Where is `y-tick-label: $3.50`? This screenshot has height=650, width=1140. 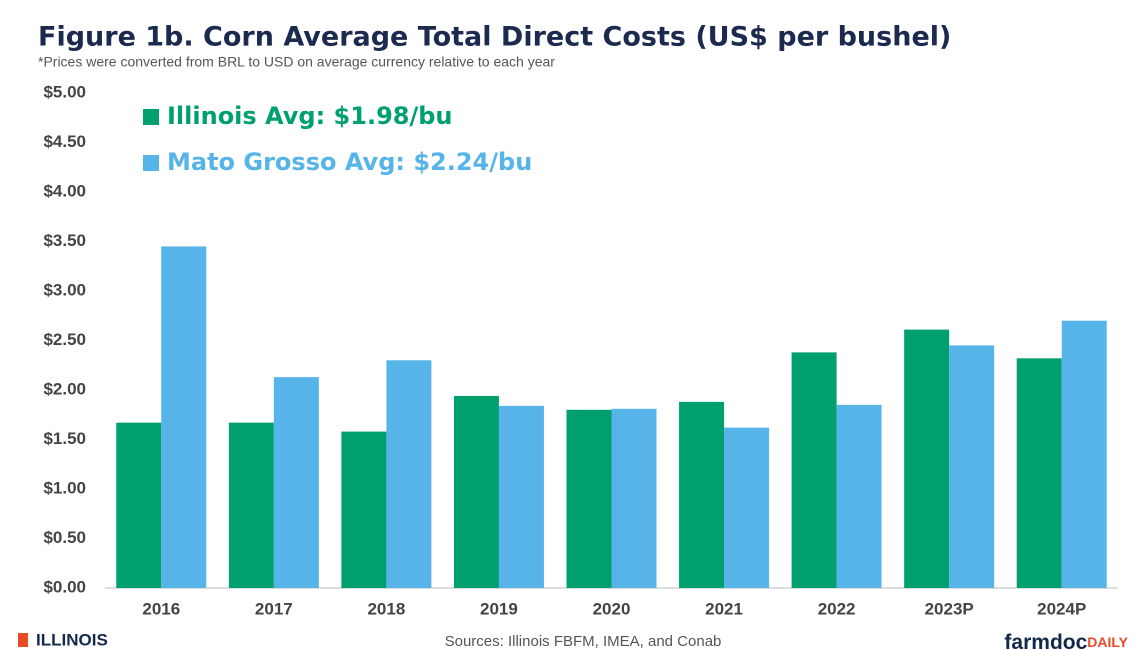 y-tick-label: $3.50 is located at coordinates (64, 240).